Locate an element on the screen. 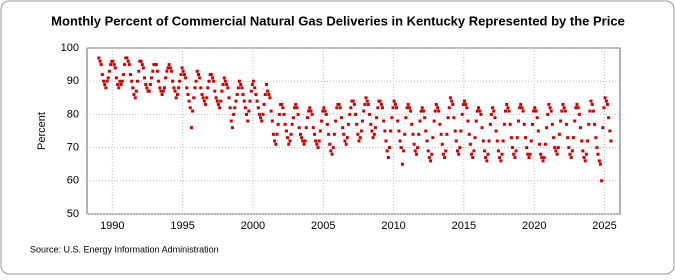 This screenshot has width=675, height=280. y-tick-label: 100 is located at coordinates (70, 48).